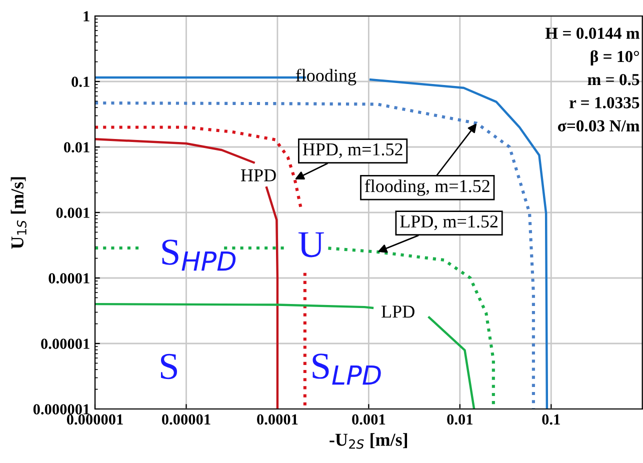  Describe the element at coordinates (599, 126) in the screenshot. I see `annotation: σ=0.03 N/m` at that location.